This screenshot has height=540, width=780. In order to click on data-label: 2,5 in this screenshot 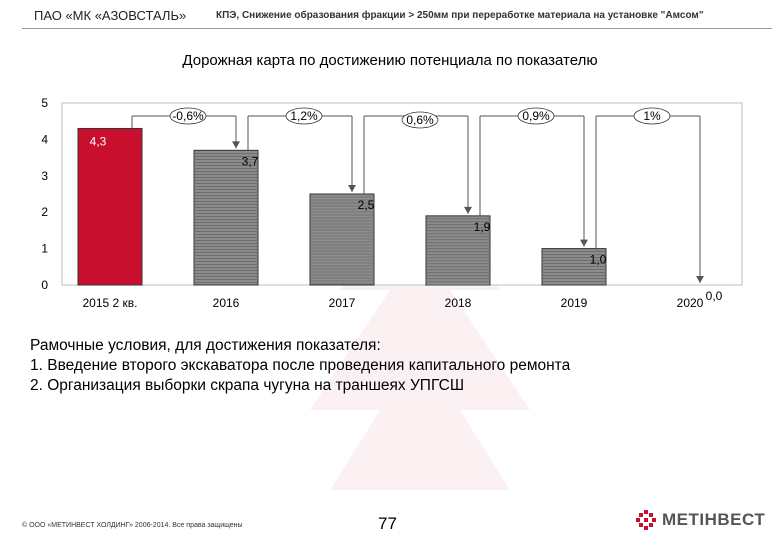, I will do `click(366, 205)`.